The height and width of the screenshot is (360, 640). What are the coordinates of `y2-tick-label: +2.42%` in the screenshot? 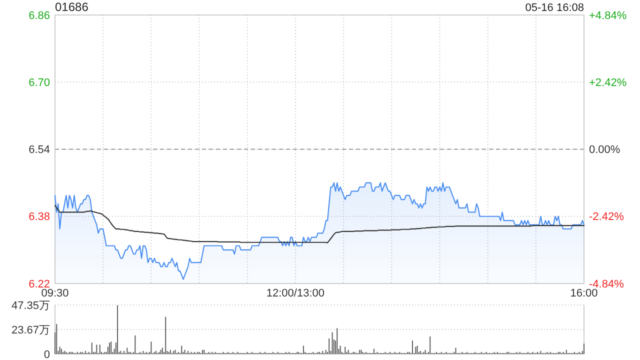 It's located at (608, 82).